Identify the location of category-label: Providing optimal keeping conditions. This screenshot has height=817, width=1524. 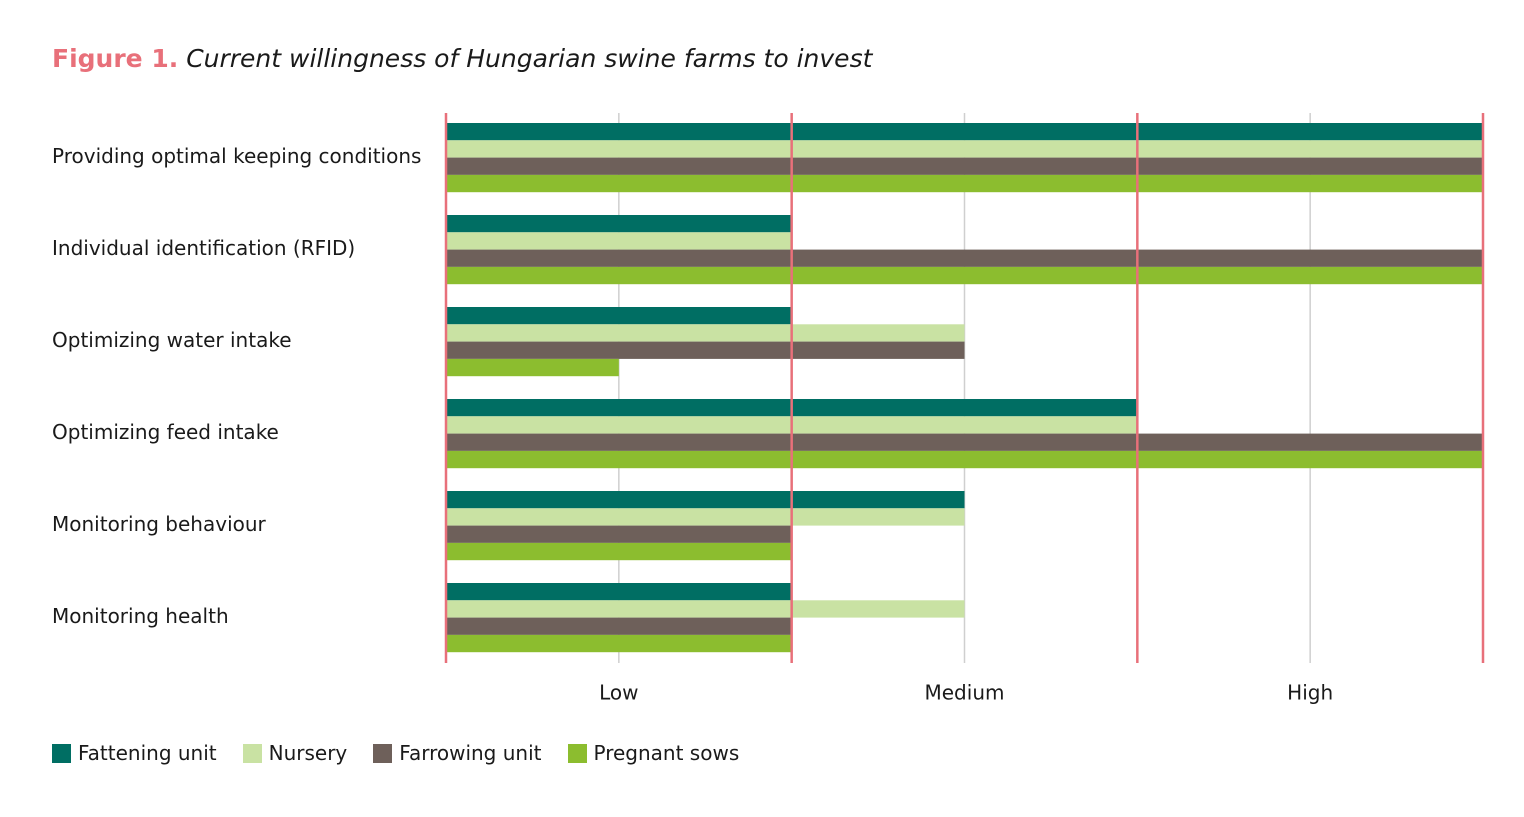
(236, 156).